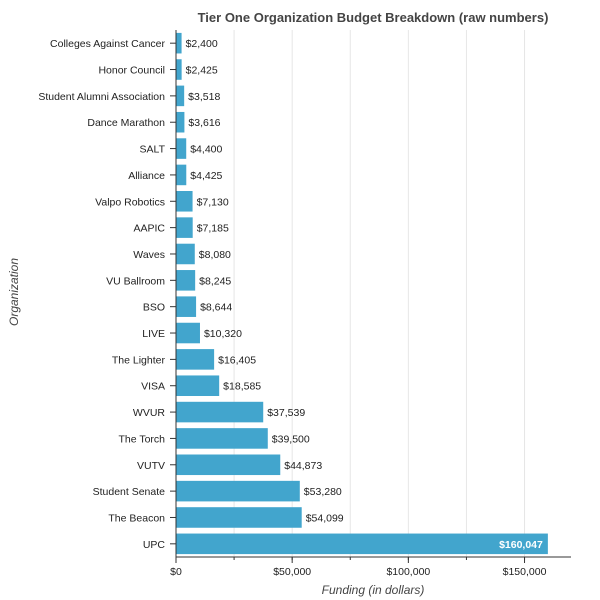 This screenshot has width=600, height=600. Describe the element at coordinates (286, 413) in the screenshot. I see `data-label: $37,539` at that location.